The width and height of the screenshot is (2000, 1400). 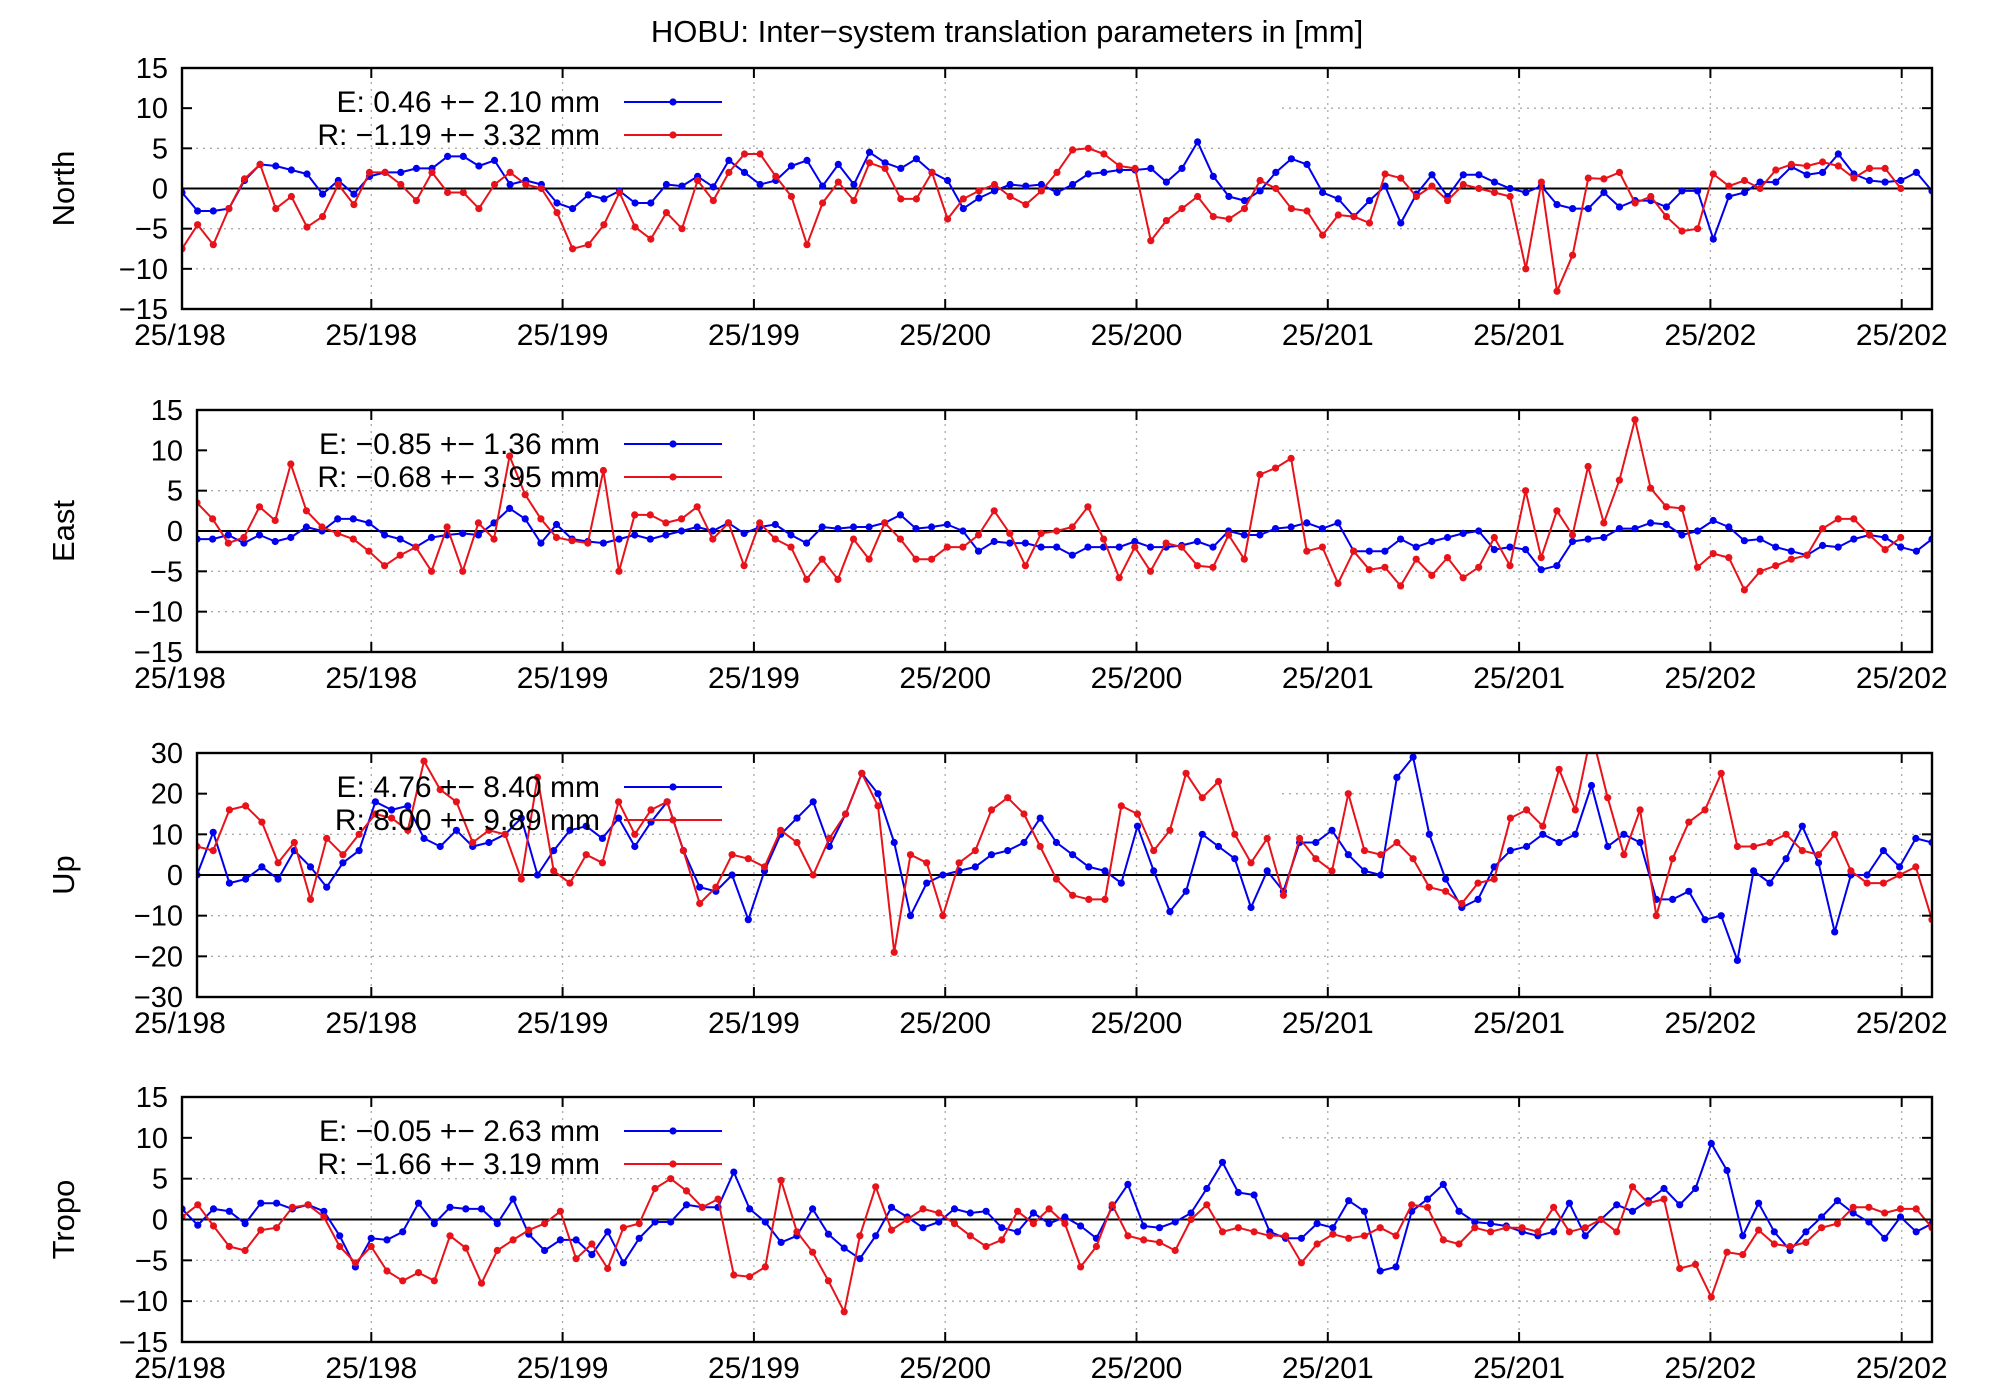 What do you see at coordinates (152, 109) in the screenshot?
I see `y-tick-label: 10` at bounding box center [152, 109].